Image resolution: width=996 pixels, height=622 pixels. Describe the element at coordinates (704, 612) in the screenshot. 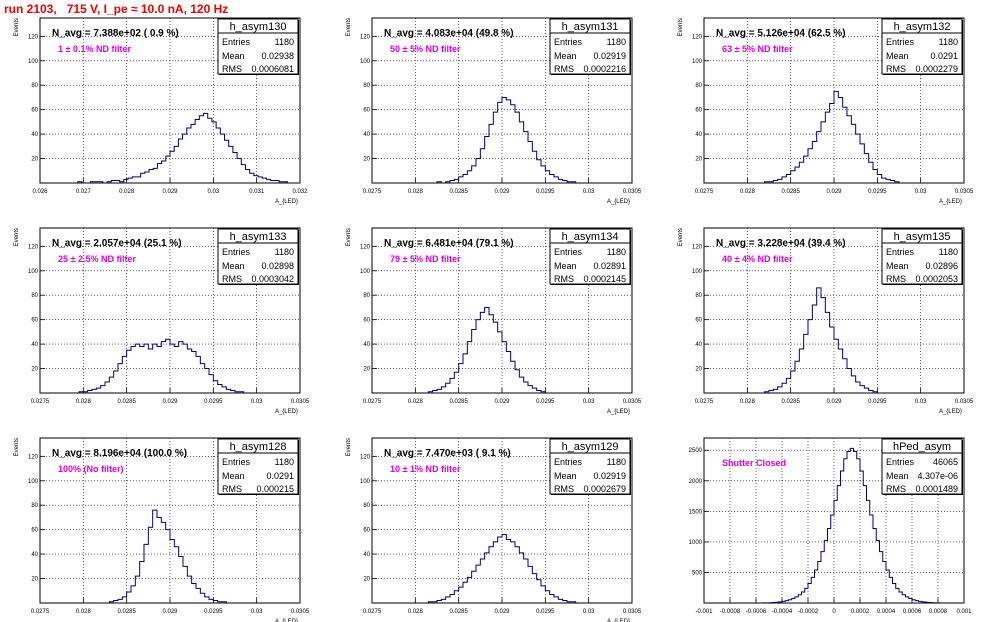

I see `x-tick-label: -0.001` at that location.